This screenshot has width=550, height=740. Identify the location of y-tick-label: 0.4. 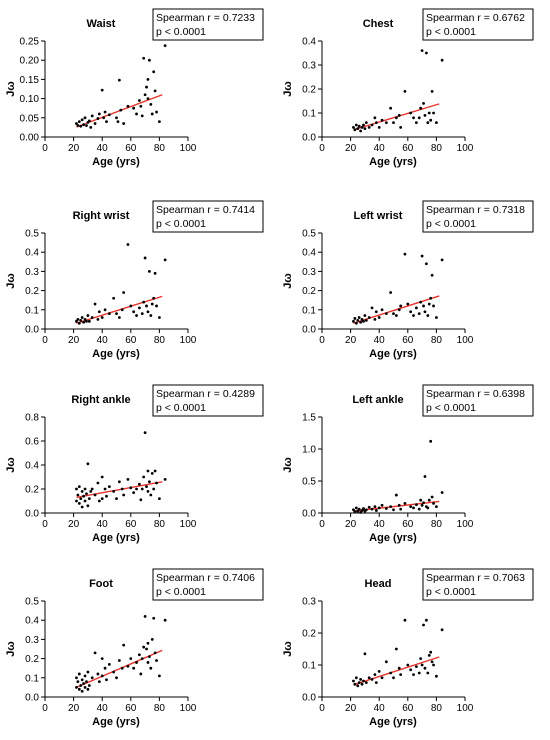
(309, 253).